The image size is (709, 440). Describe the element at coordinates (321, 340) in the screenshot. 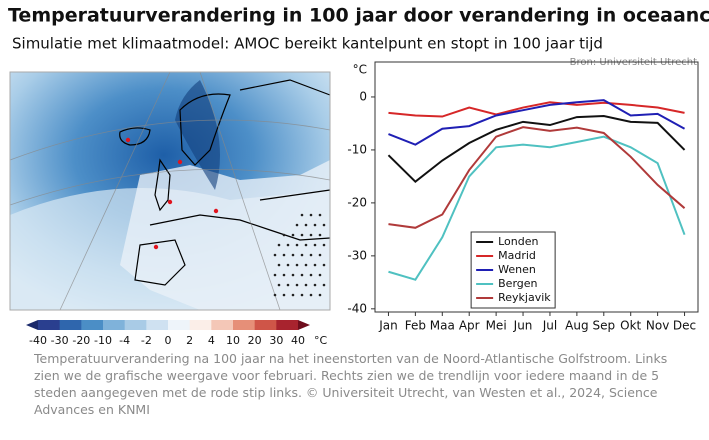

I see `colorbar-unit: °C` at that location.